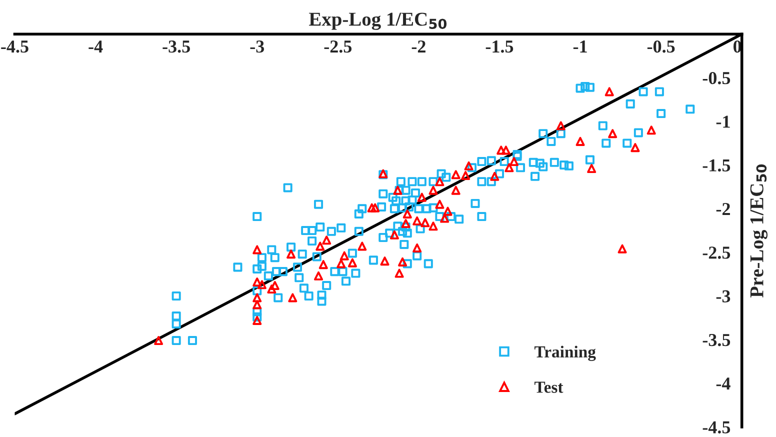  Describe the element at coordinates (549, 387) in the screenshot. I see `legend-label: Test` at that location.